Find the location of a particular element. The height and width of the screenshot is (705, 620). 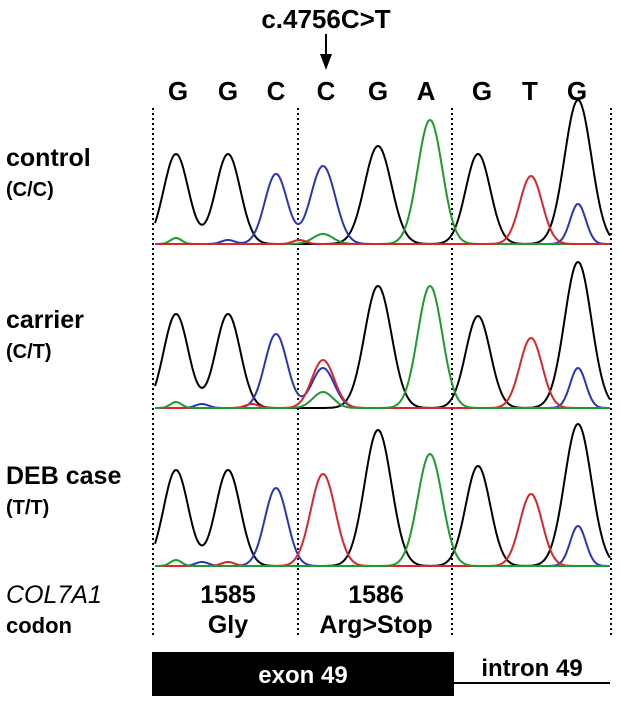

intron-label: intron 49 is located at coordinates (531, 668).